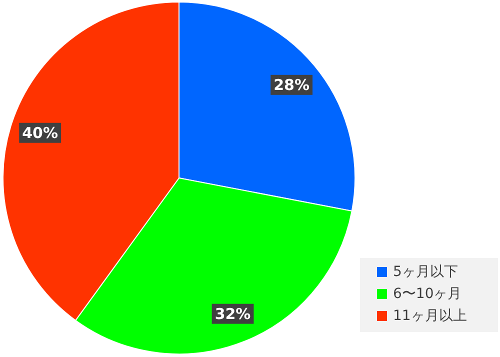 This screenshot has height=357, width=500. I want to click on legend-label: 6〜10ヶ月, so click(427, 294).